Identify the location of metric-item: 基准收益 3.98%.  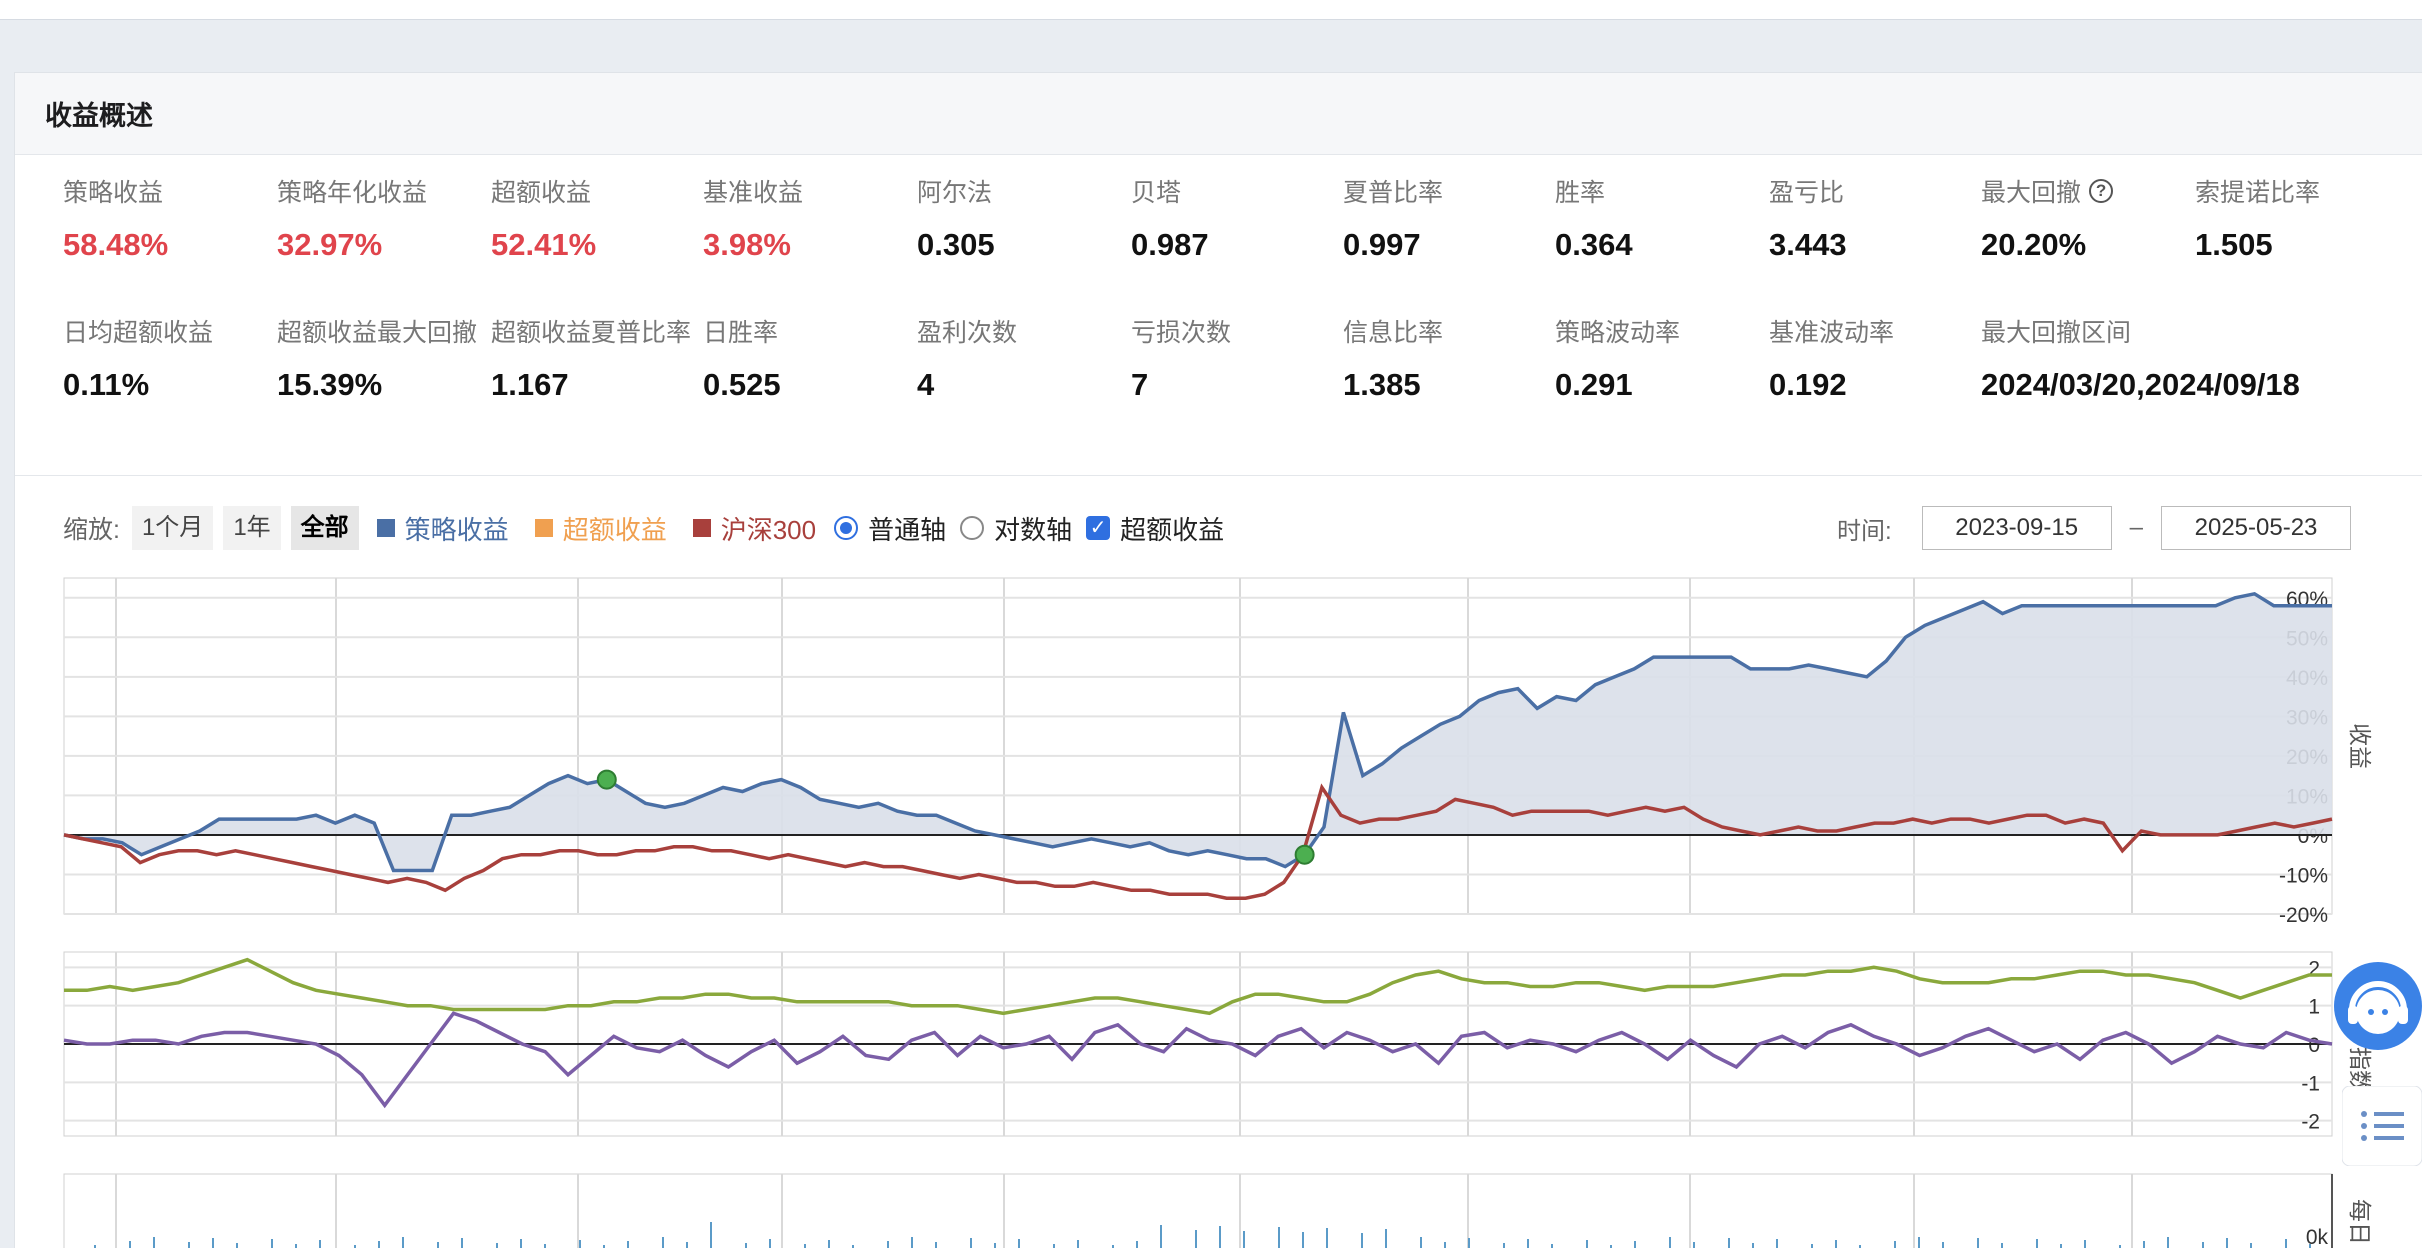
(813, 218).